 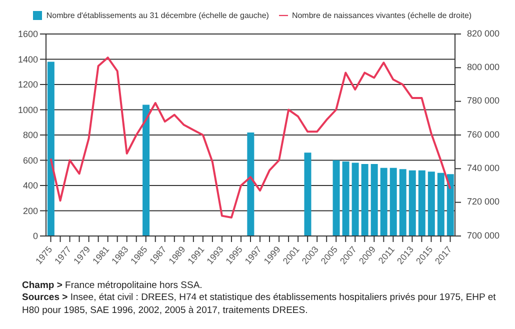 What do you see at coordinates (113, 286) in the screenshot?
I see `text: Champ > France métropolitaine hors SSA.` at bounding box center [113, 286].